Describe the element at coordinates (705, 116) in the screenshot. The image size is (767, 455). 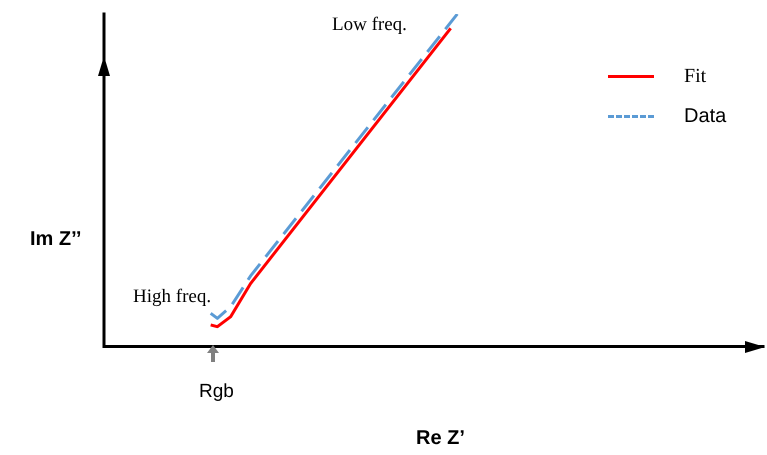
I see `legend-label: Data` at that location.